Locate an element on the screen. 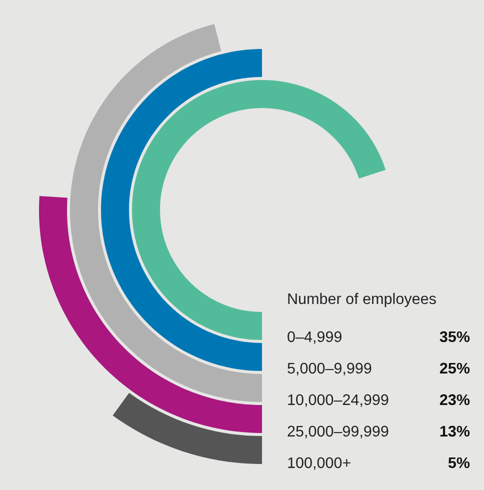  legend-title: Number of employees is located at coordinates (362, 300).